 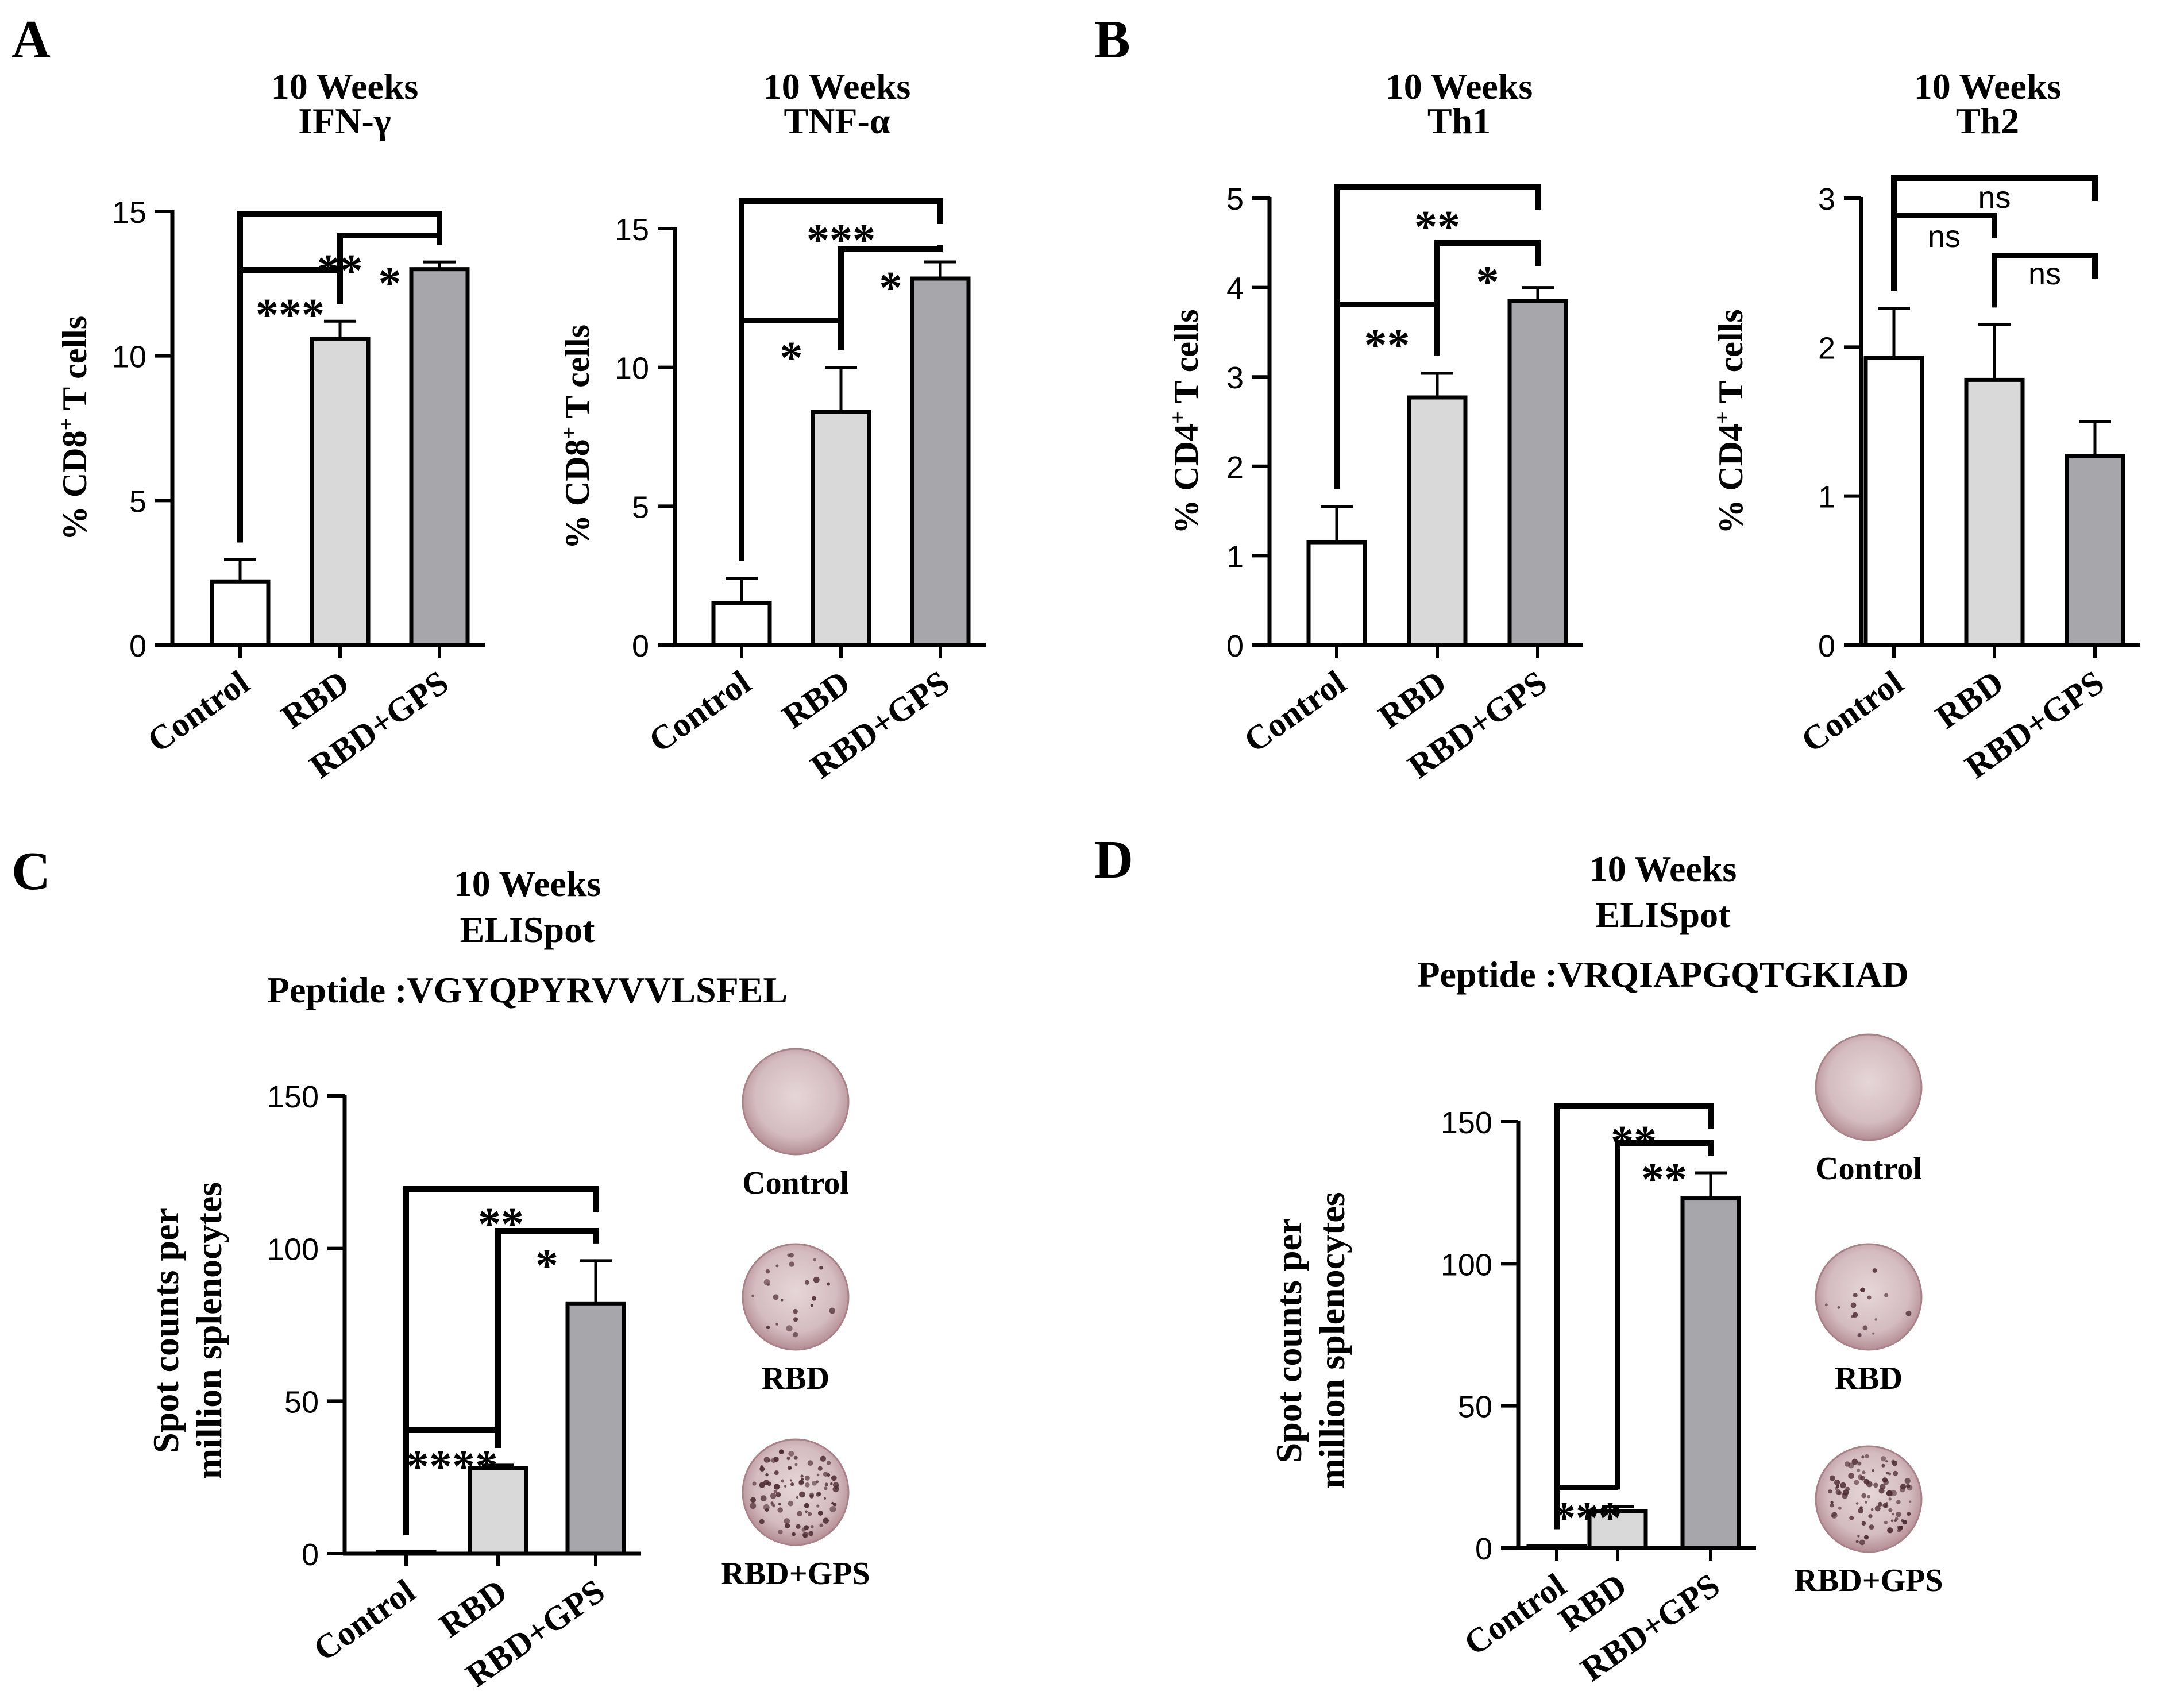 I want to click on y-axis-label-main: % CD4, so click(x=1731, y=479).